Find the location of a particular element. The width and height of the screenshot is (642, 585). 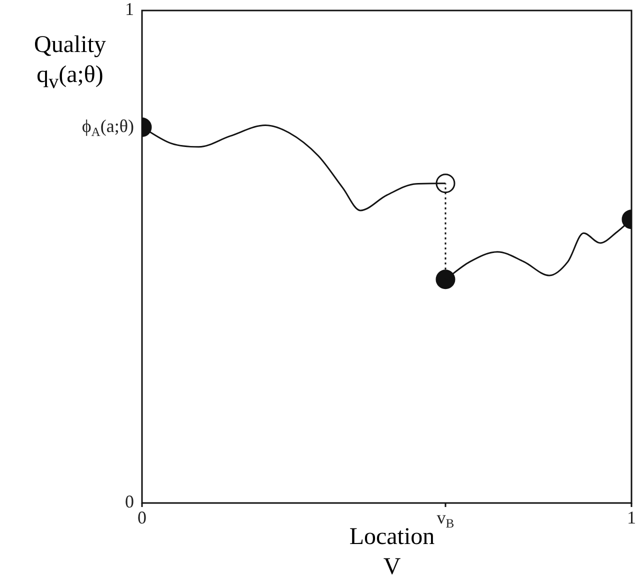

x-axis-title: Location V is located at coordinates (392, 552).